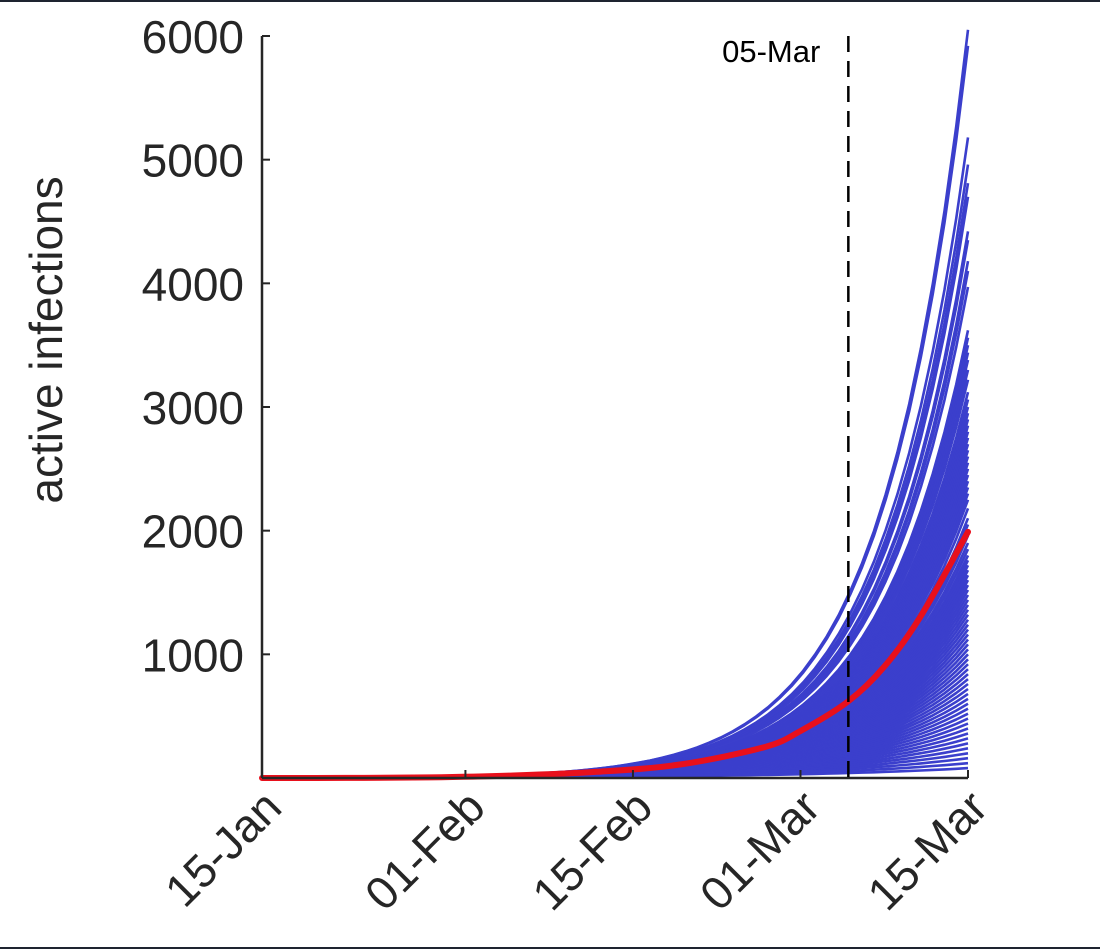  What do you see at coordinates (193, 284) in the screenshot?
I see `y-tick-label-4: 4000` at bounding box center [193, 284].